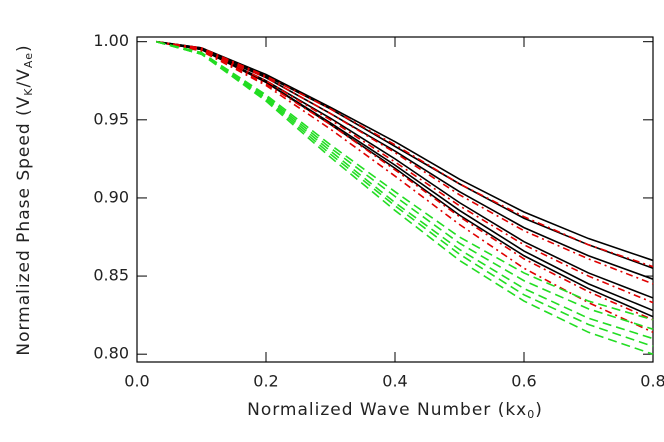  Describe the element at coordinates (652, 381) in the screenshot. I see `x-tick-label: 0.8` at that location.